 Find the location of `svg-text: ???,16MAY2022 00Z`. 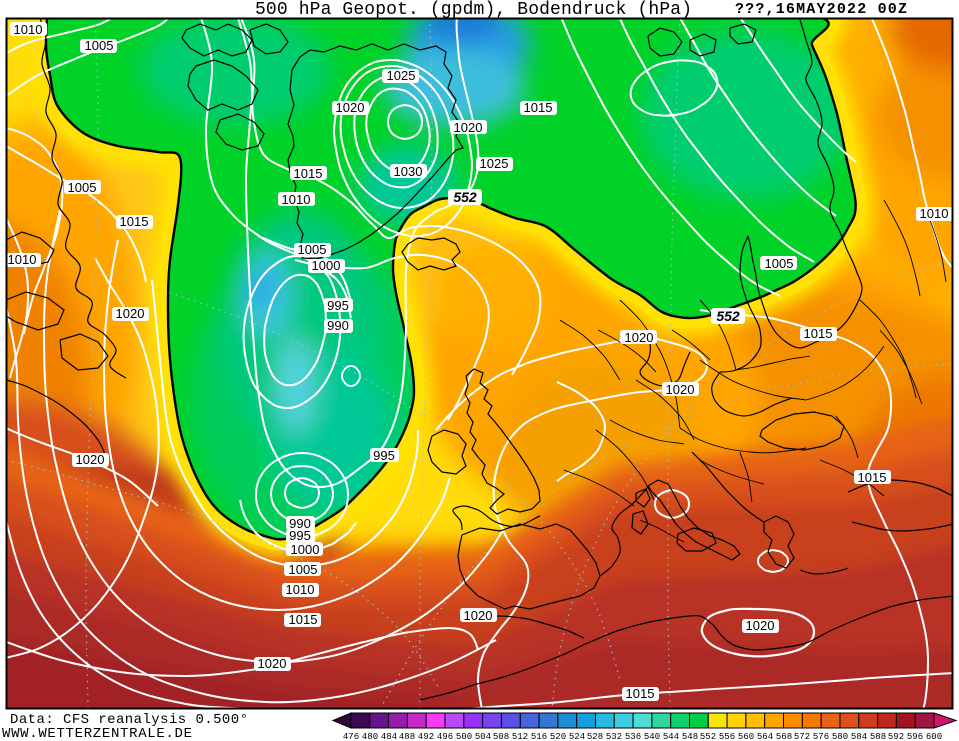

svg-text: ???,16MAY2022 00Z is located at coordinates (821, 9).